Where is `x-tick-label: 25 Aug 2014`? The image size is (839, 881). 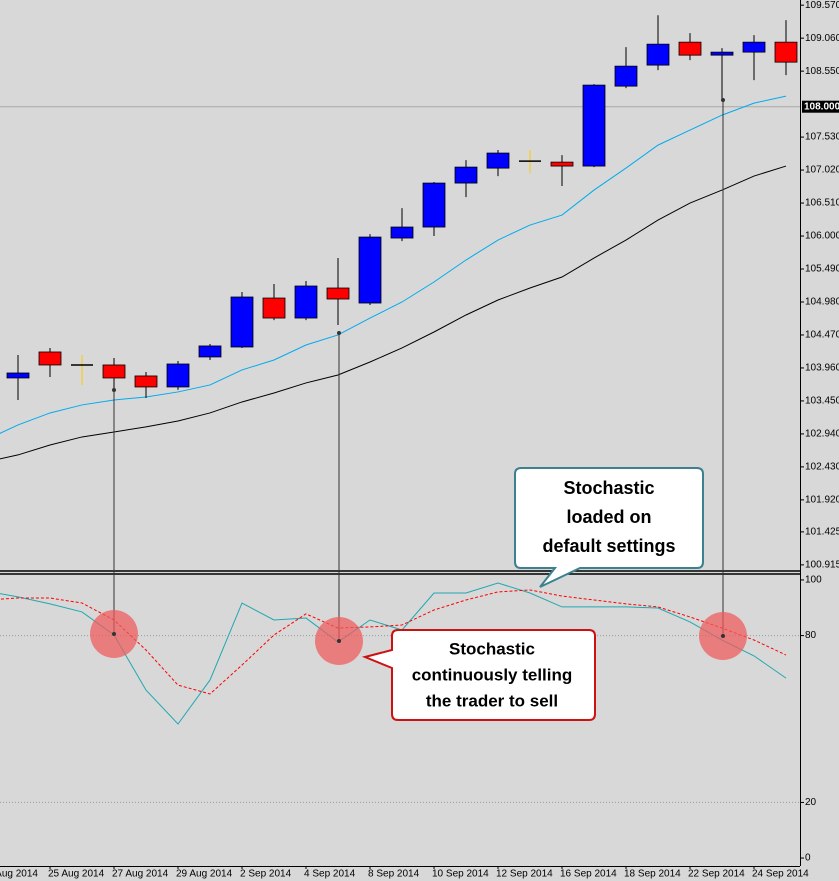
x-tick-label: 25 Aug 2014 is located at coordinates (76, 874).